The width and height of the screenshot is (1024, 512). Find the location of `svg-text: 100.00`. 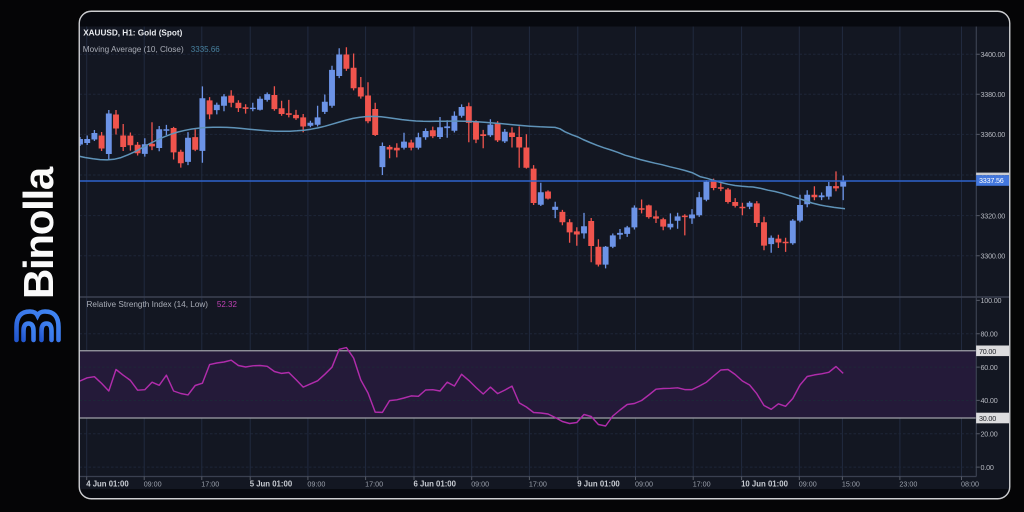

svg-text: 100.00 is located at coordinates (991, 300).